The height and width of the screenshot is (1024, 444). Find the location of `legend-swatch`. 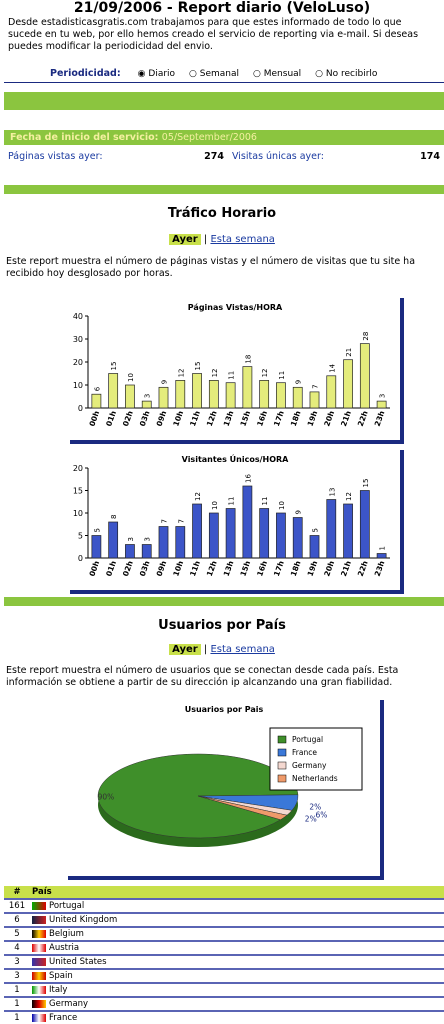

legend-swatch is located at coordinates (282, 739).